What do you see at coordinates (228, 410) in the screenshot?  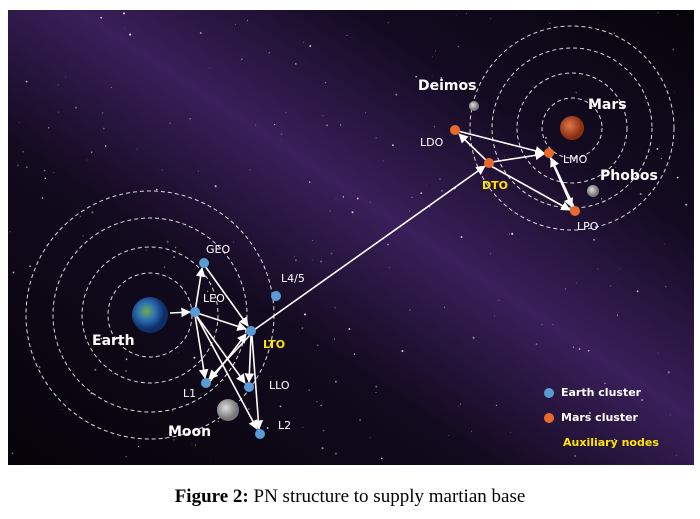 I see `moon-body` at bounding box center [228, 410].